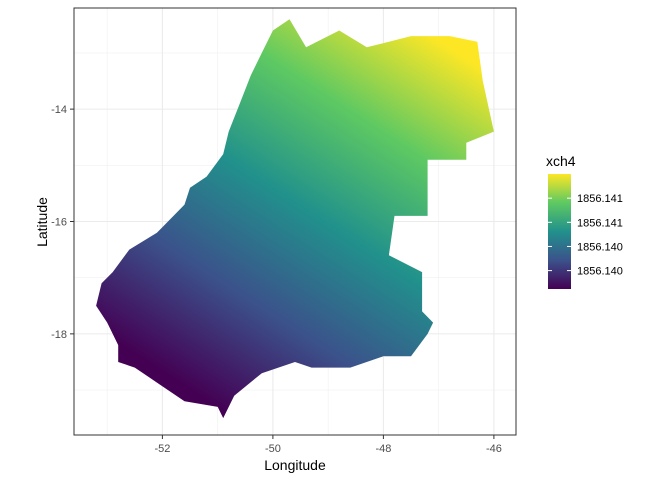 The height and width of the screenshot is (480, 672). Describe the element at coordinates (494, 449) in the screenshot. I see `x-tick-label: -46` at that location.